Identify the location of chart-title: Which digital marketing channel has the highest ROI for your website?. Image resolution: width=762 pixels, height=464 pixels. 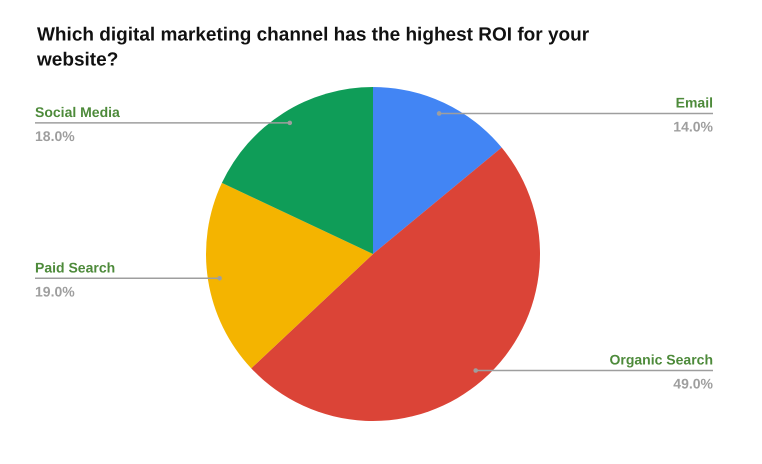
(313, 47).